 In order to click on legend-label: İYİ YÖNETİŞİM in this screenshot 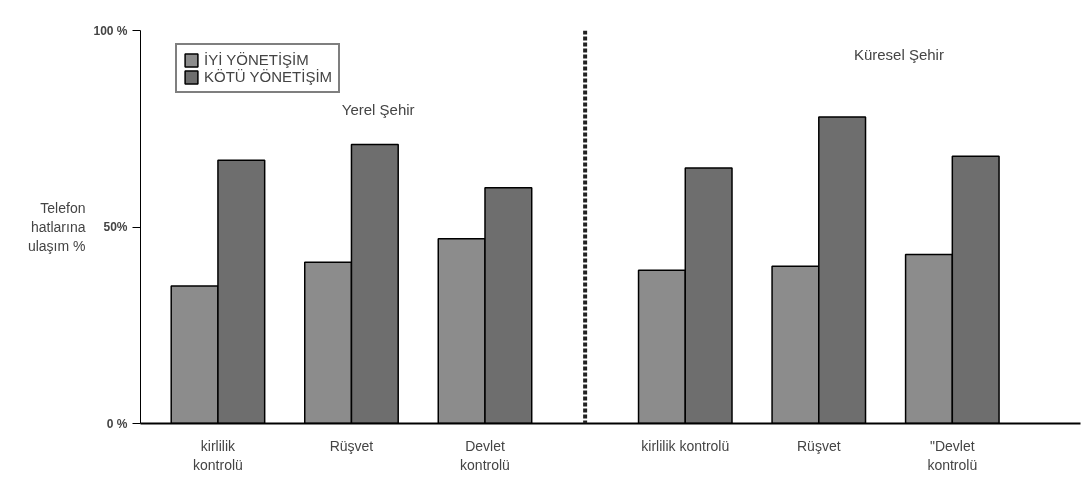, I will do `click(256, 59)`.